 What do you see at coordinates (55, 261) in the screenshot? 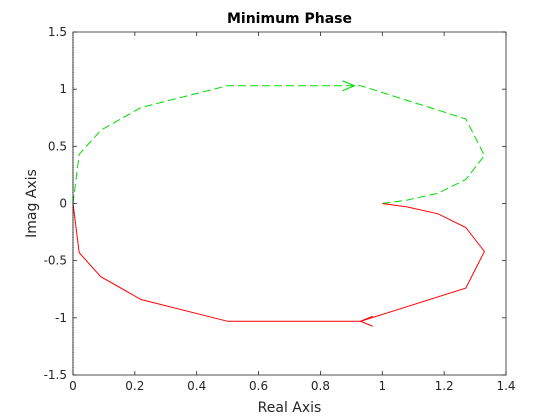
I see `y-tick-label: -0.5` at bounding box center [55, 261].